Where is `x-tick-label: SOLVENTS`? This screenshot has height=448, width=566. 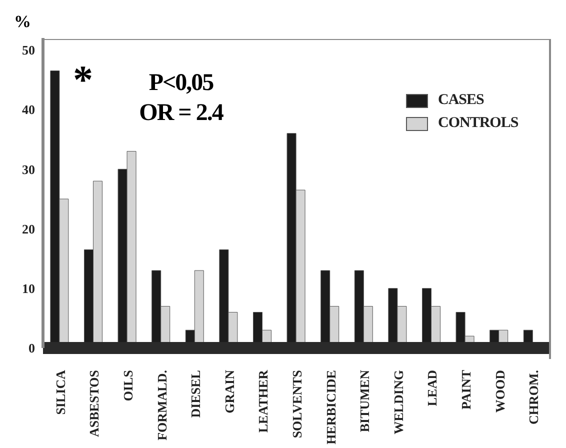 x-tick-label: SOLVENTS is located at coordinates (297, 404).